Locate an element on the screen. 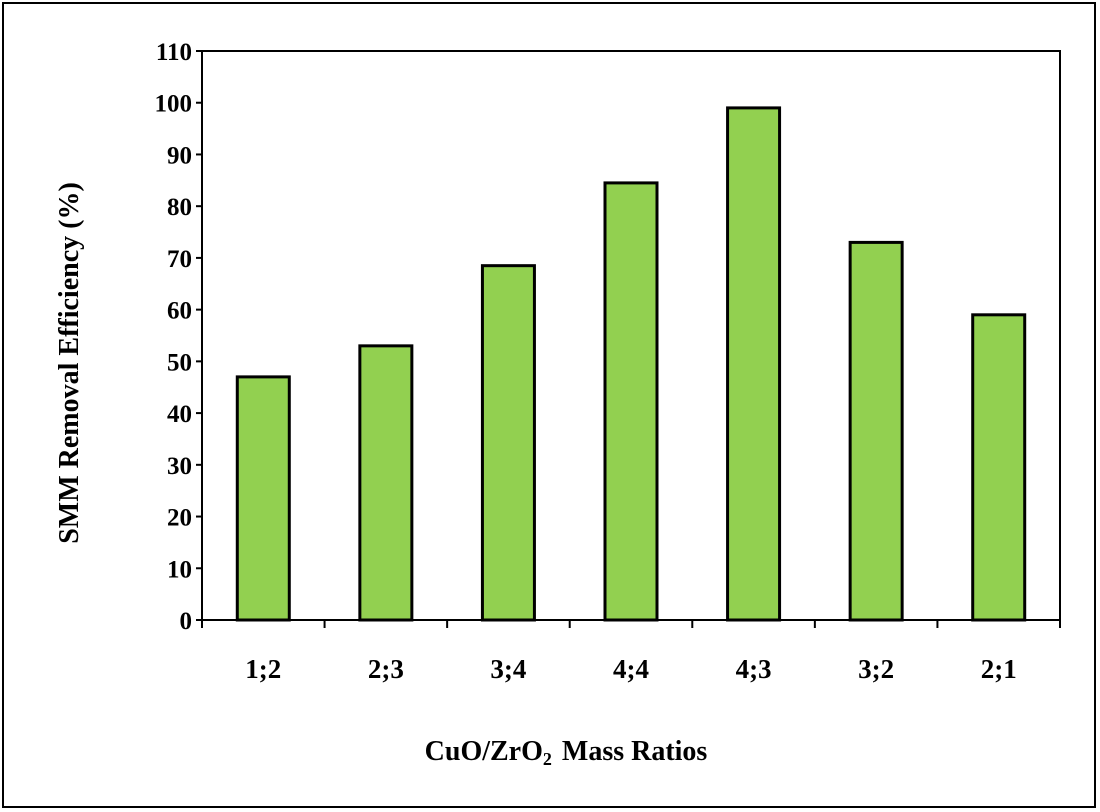 The width and height of the screenshot is (1100, 812). y-tick-label: 70 is located at coordinates (179, 259).